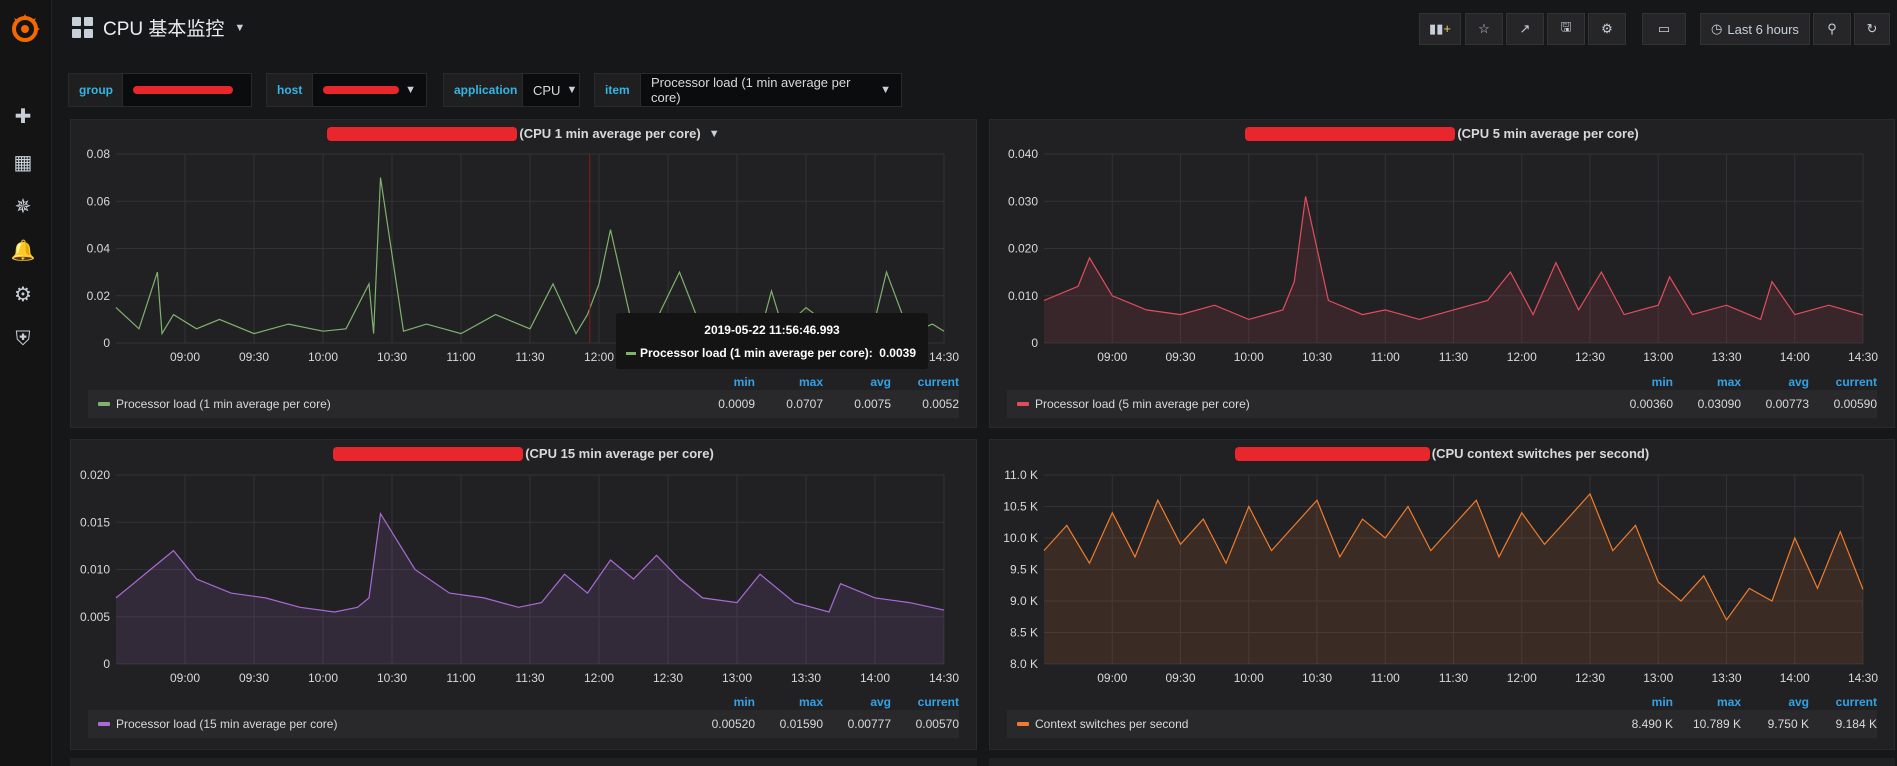  What do you see at coordinates (1652, 724) in the screenshot?
I see `legend-min: 8.490 K` at bounding box center [1652, 724].